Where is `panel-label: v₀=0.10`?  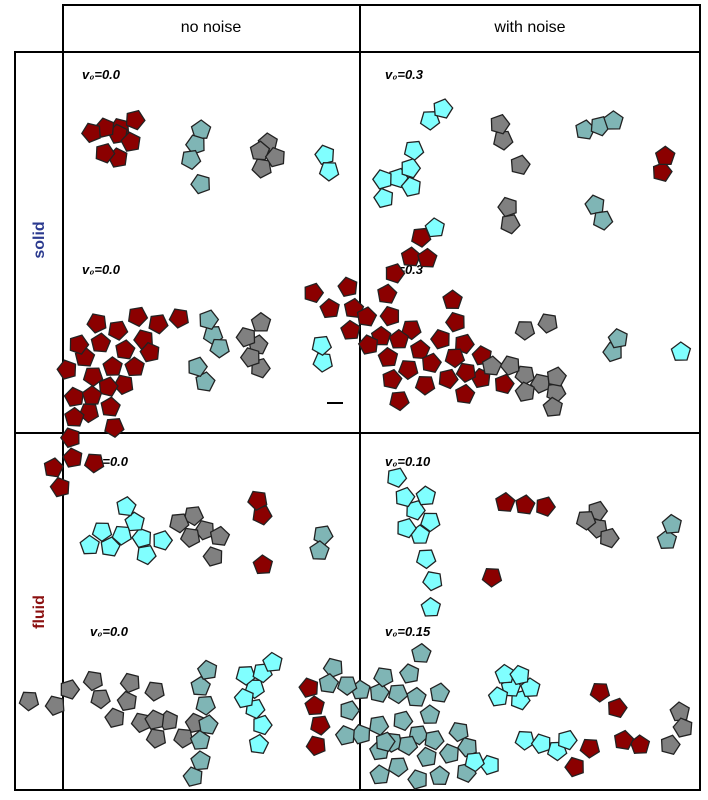
panel-label: v₀=0.10 is located at coordinates (408, 461).